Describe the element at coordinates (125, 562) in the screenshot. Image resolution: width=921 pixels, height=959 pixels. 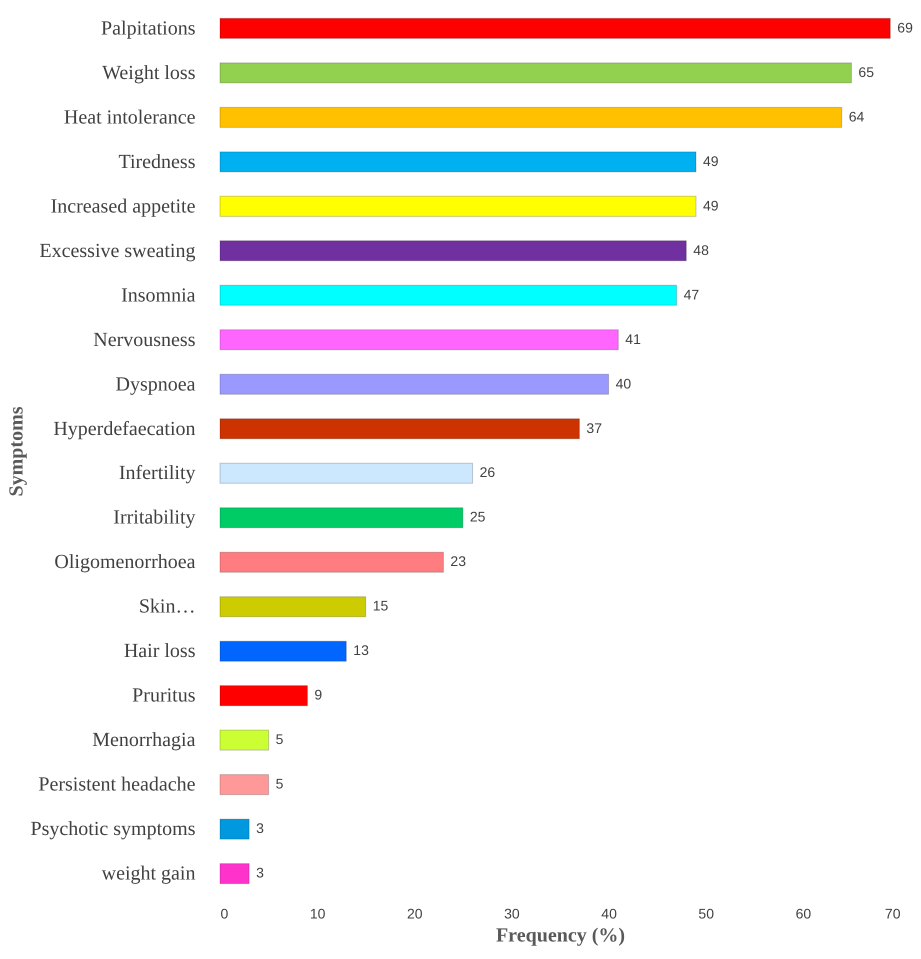
I see `y-tick-label: Oligomenorrhoea` at that location.